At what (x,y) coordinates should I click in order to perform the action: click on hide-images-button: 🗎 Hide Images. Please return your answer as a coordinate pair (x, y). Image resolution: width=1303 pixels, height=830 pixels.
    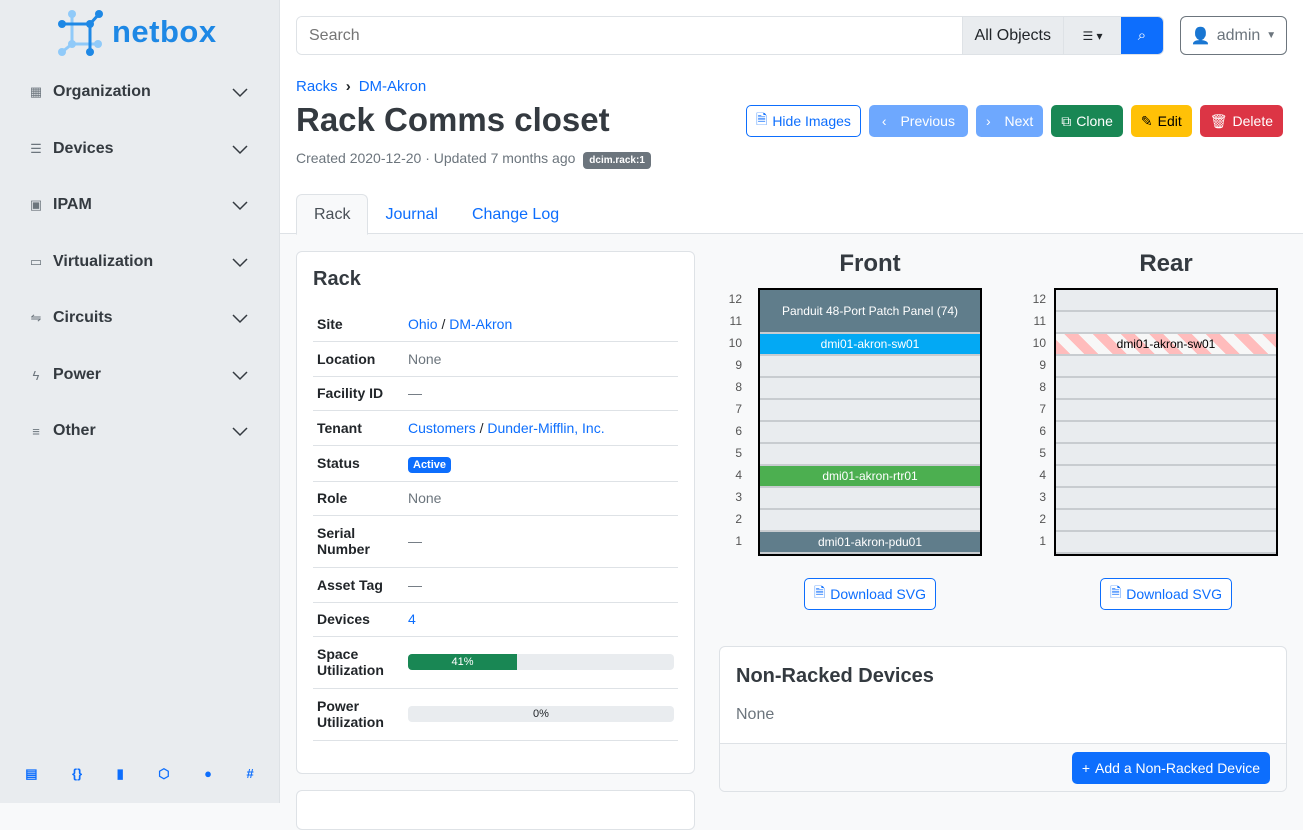
    Looking at the image, I should click on (803, 121).